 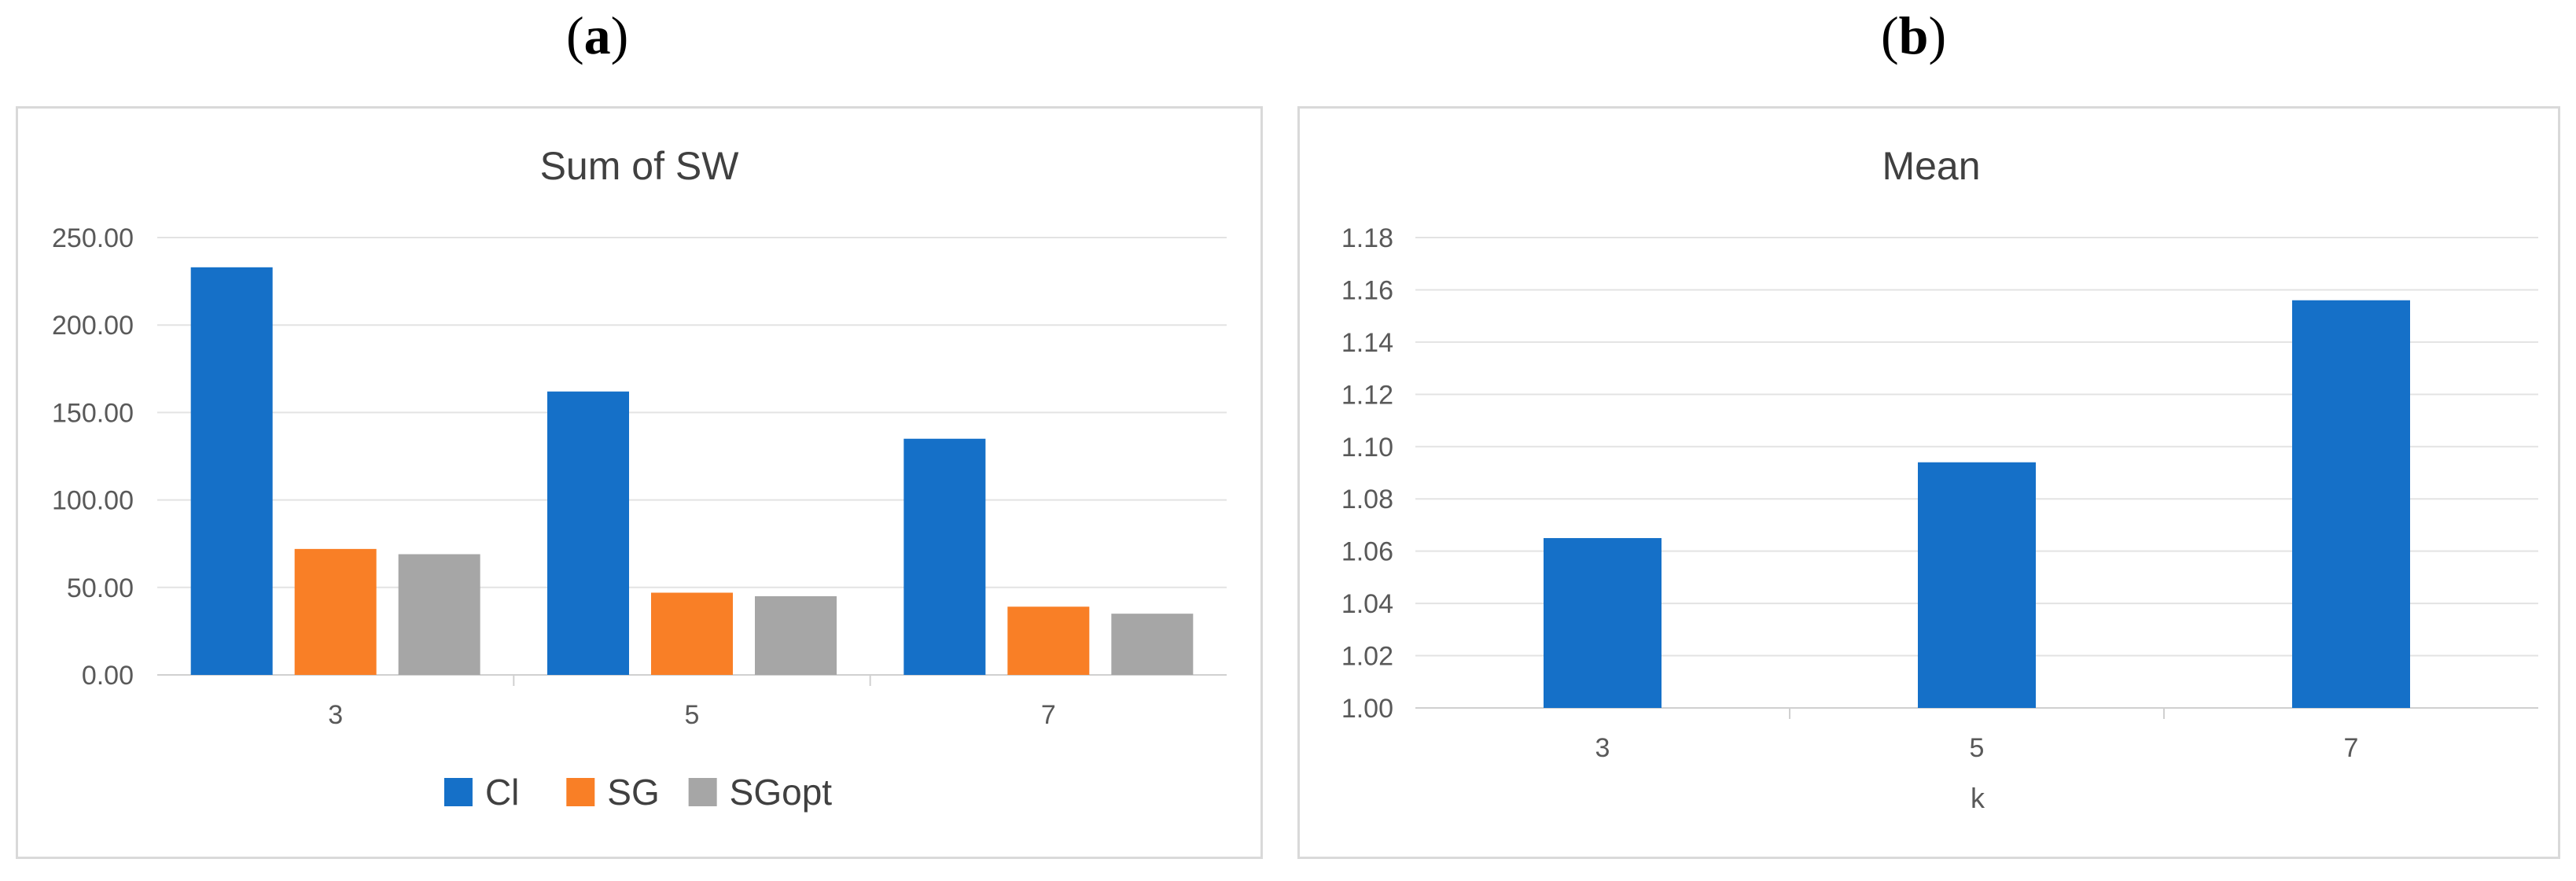 I want to click on chart-b-x-axis-label: k, so click(x=1978, y=798).